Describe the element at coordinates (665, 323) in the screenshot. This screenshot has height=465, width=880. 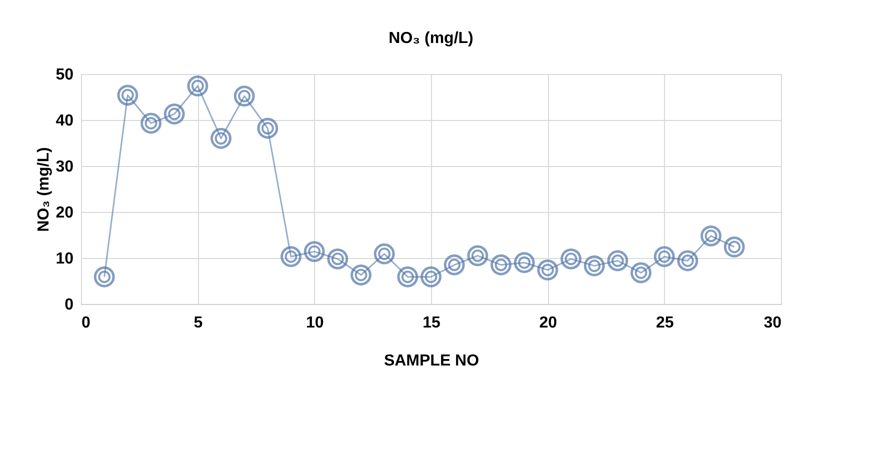
I see `x-tick-label: 25` at that location.